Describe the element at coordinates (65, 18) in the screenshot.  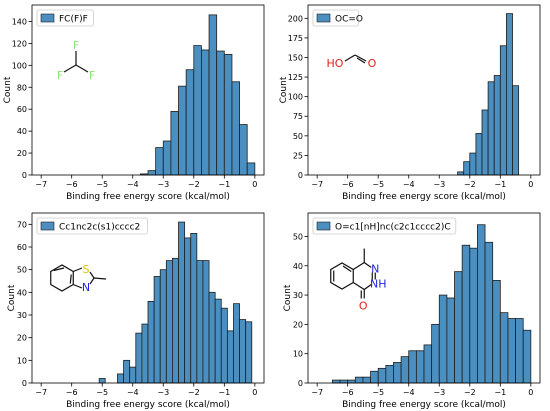
I see `legend: FC(F)F` at that location.